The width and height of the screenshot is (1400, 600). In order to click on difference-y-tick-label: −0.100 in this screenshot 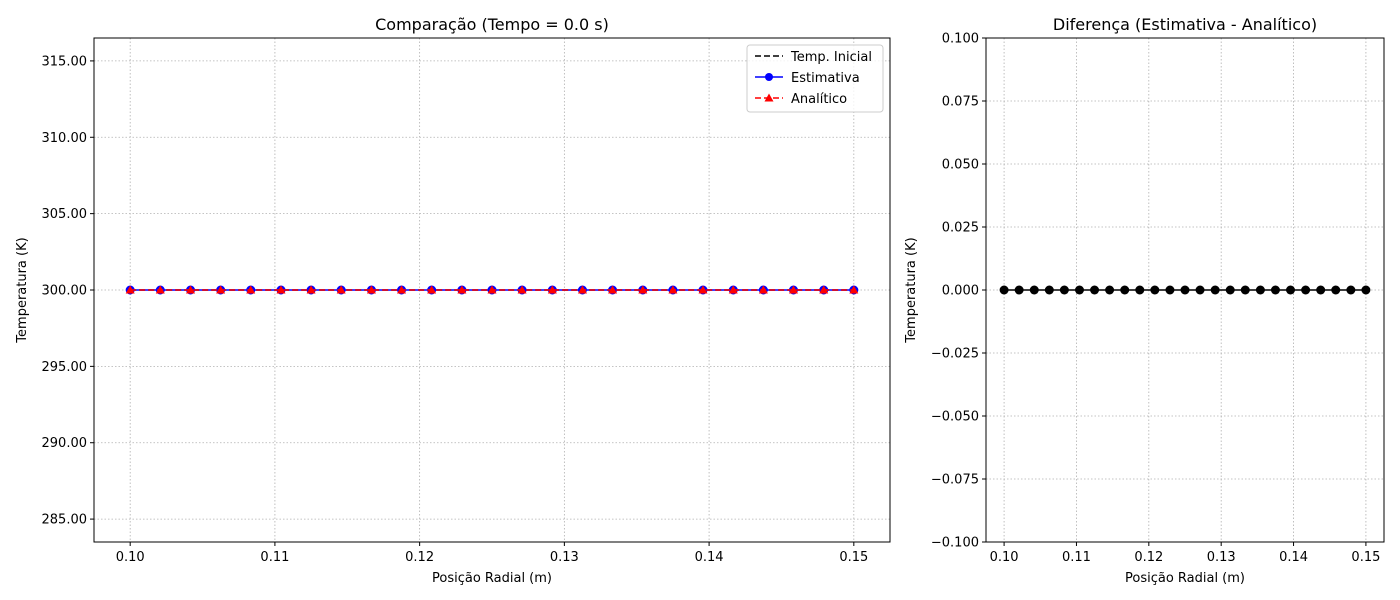, I will do `click(955, 543)`.